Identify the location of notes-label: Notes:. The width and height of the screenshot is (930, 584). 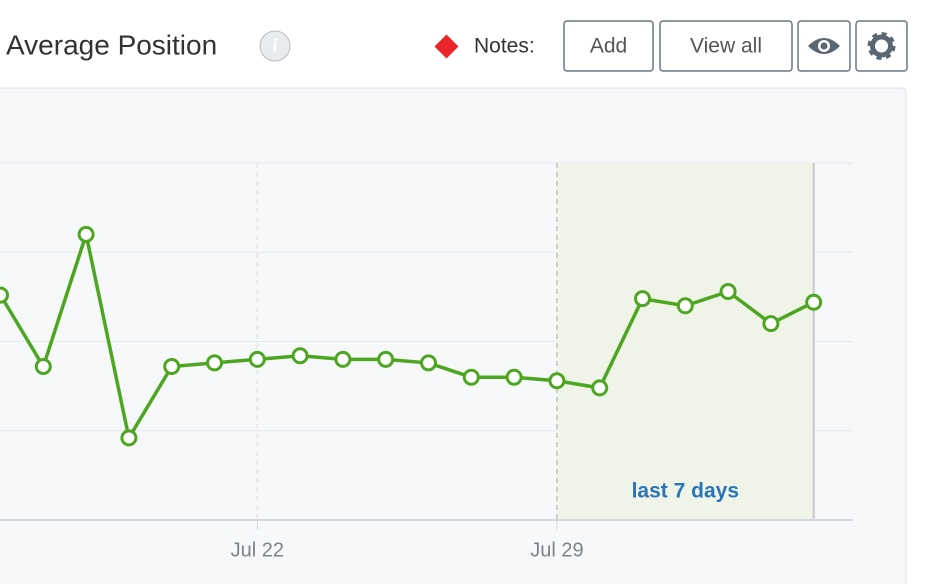
(504, 46).